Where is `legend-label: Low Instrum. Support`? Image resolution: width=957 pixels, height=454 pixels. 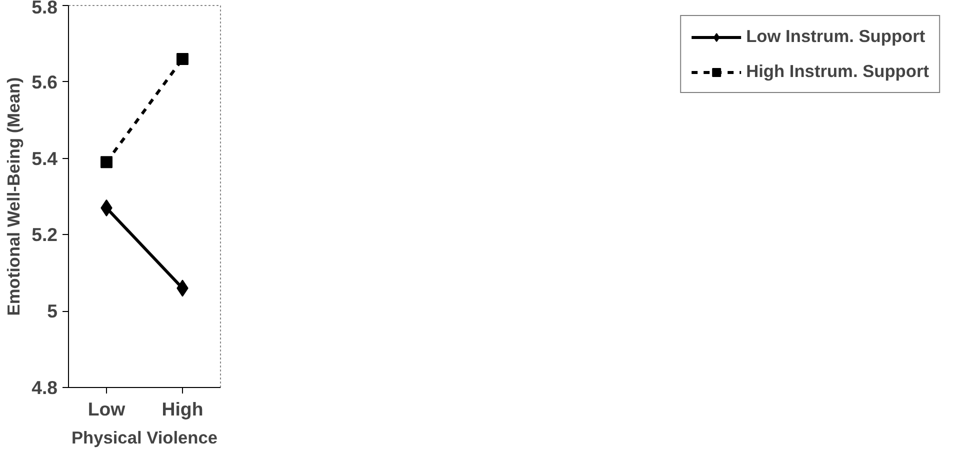 legend-label: Low Instrum. Support is located at coordinates (836, 36).